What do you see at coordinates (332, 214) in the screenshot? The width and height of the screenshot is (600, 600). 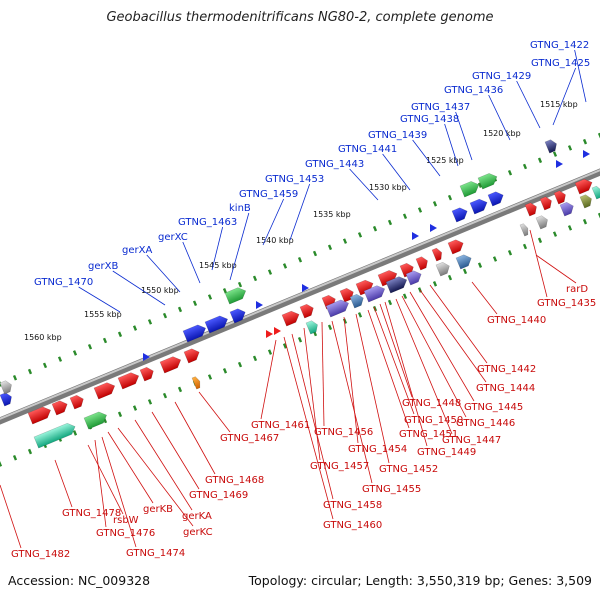 I see `kbp-label: 1535 kbp` at bounding box center [332, 214].